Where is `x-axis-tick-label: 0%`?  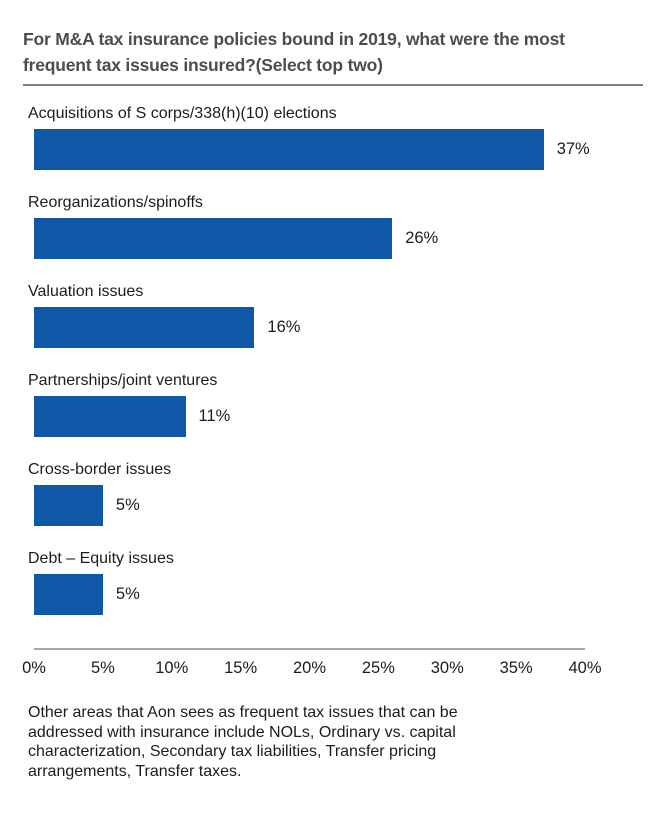 x-axis-tick-label: 0% is located at coordinates (34, 668).